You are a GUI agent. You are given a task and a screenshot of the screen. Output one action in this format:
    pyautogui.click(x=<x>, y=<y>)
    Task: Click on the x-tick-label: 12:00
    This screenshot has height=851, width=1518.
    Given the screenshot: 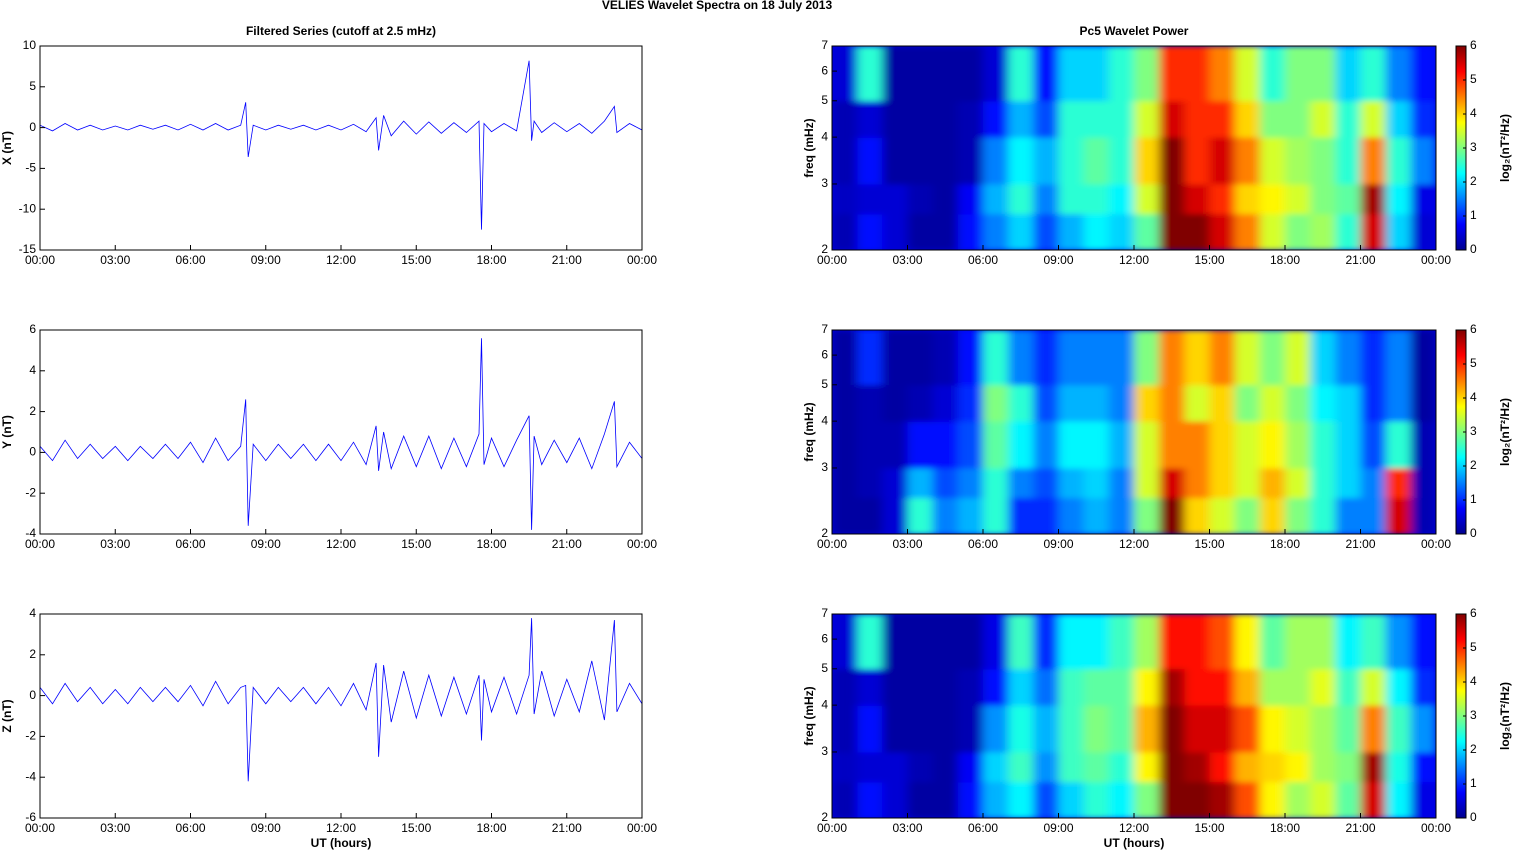 What is the action you would take?
    pyautogui.click(x=1134, y=828)
    